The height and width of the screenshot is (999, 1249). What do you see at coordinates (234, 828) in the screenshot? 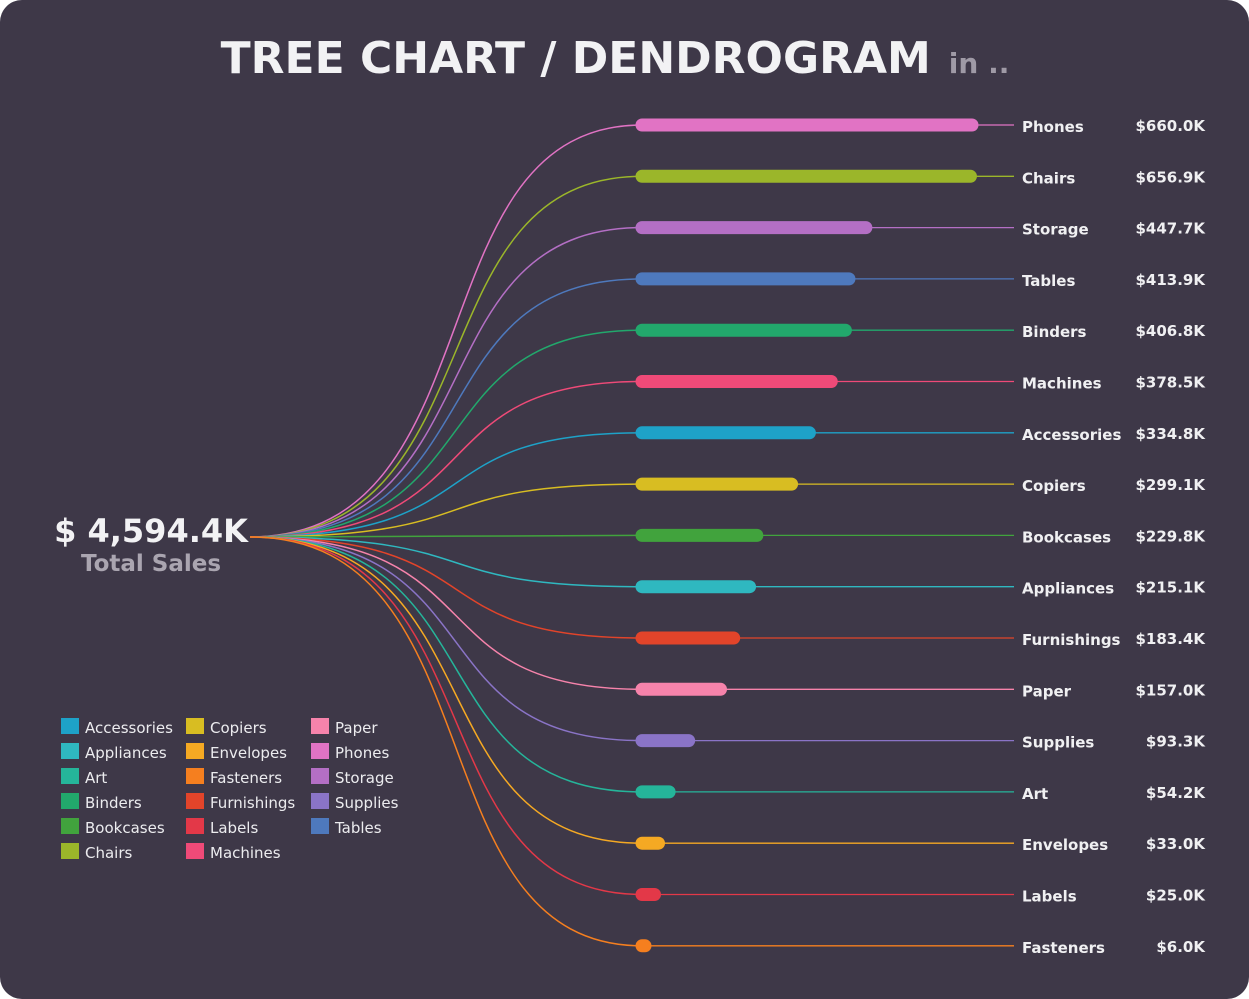
I see `legend-label-labels: Labels` at bounding box center [234, 828].